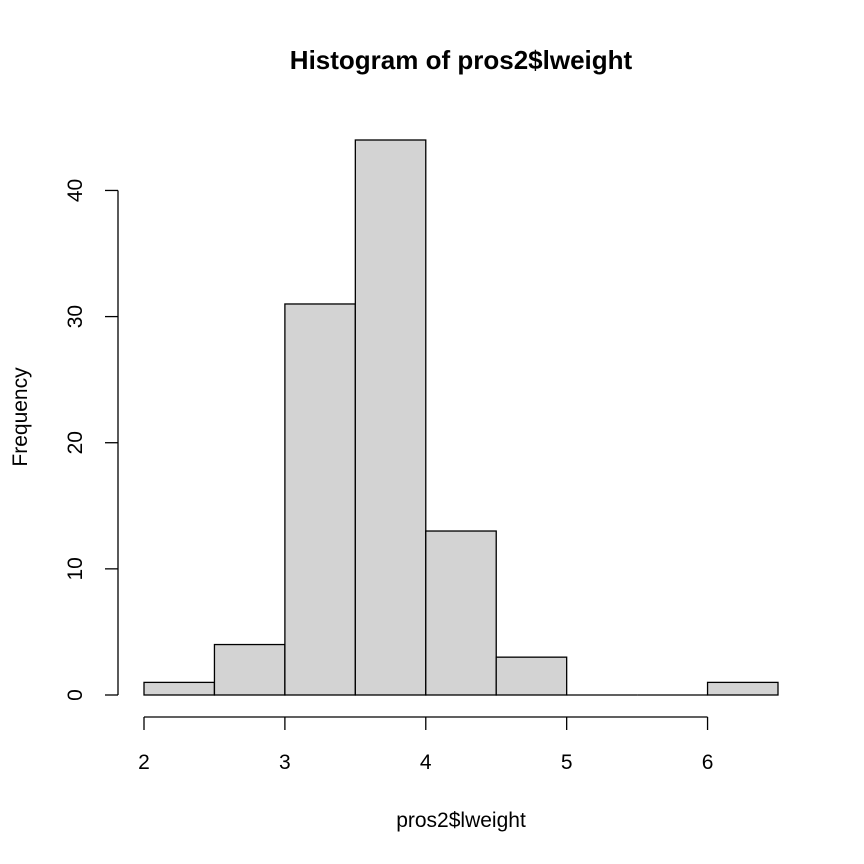  I want to click on y-tick-label-0: 0, so click(75, 695).